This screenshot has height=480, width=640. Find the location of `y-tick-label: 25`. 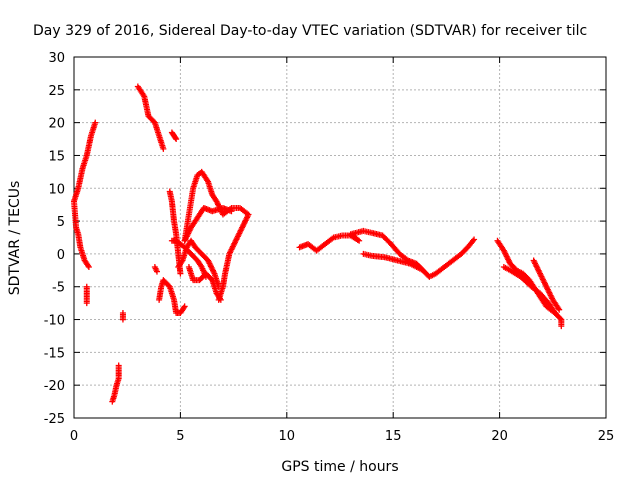

y-tick-label: 25 is located at coordinates (56, 91).